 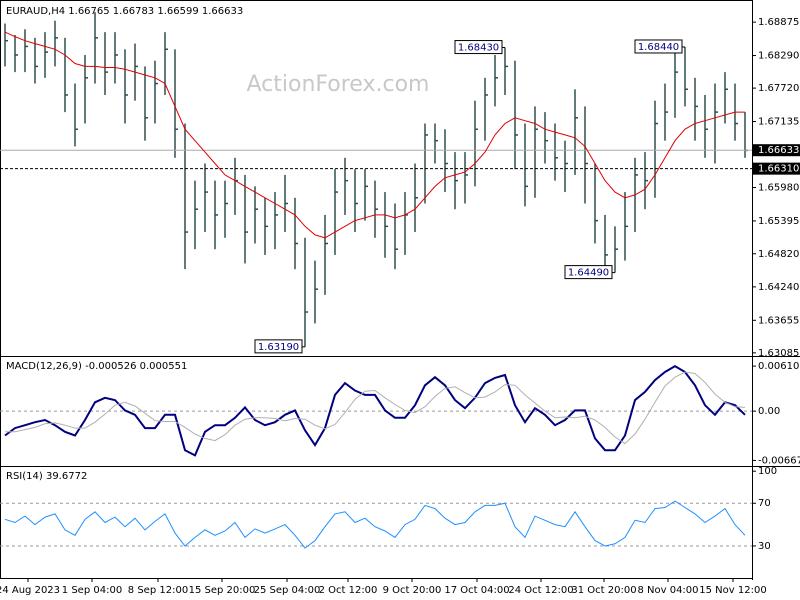 What do you see at coordinates (476, 590) in the screenshot?
I see `x-tick-label: 17 Oct 04:00` at bounding box center [476, 590].